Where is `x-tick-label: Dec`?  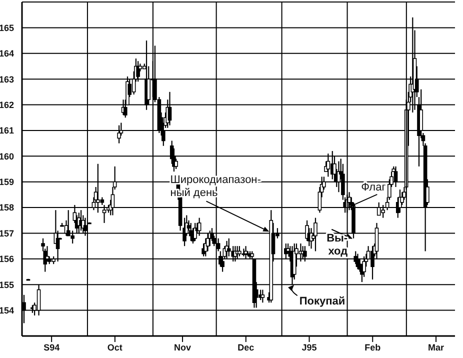 x-tick-label: Dec is located at coordinates (246, 347).